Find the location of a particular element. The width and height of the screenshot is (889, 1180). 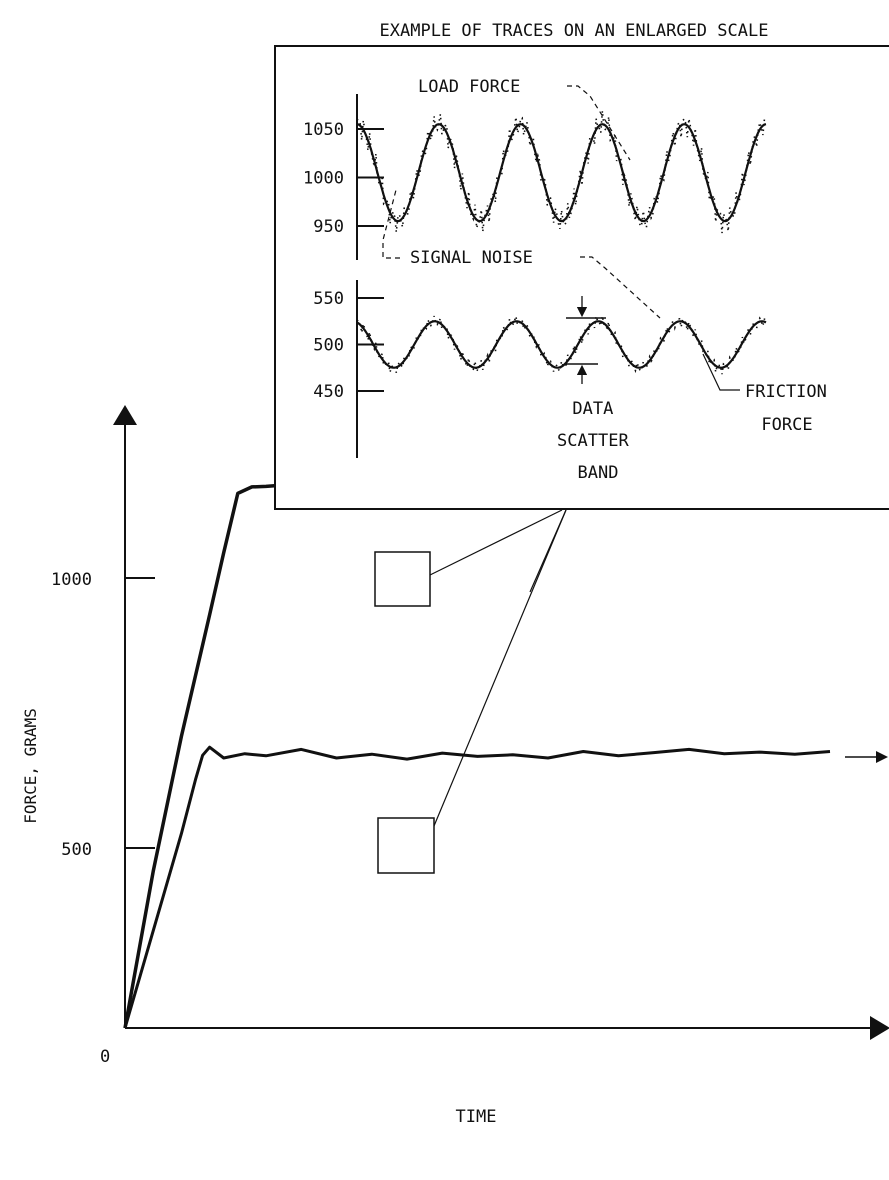

label-friction-force: FRICTION is located at coordinates (786, 392).